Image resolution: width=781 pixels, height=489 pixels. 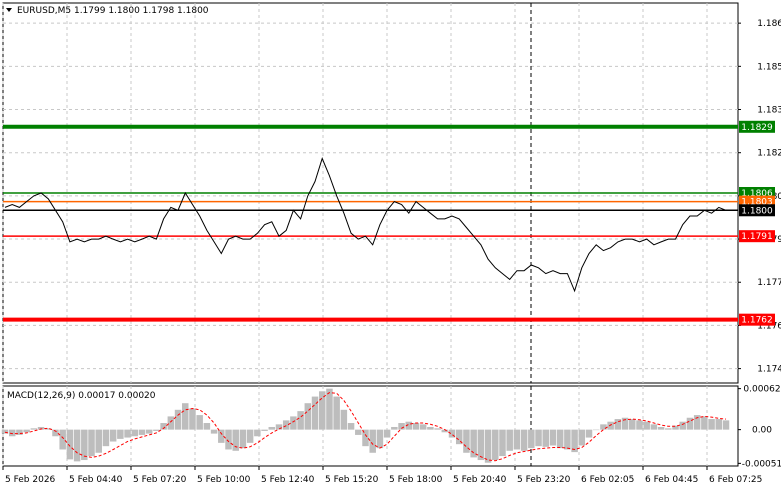 I want to click on y-tick-label: 1.1760, so click(x=769, y=326).